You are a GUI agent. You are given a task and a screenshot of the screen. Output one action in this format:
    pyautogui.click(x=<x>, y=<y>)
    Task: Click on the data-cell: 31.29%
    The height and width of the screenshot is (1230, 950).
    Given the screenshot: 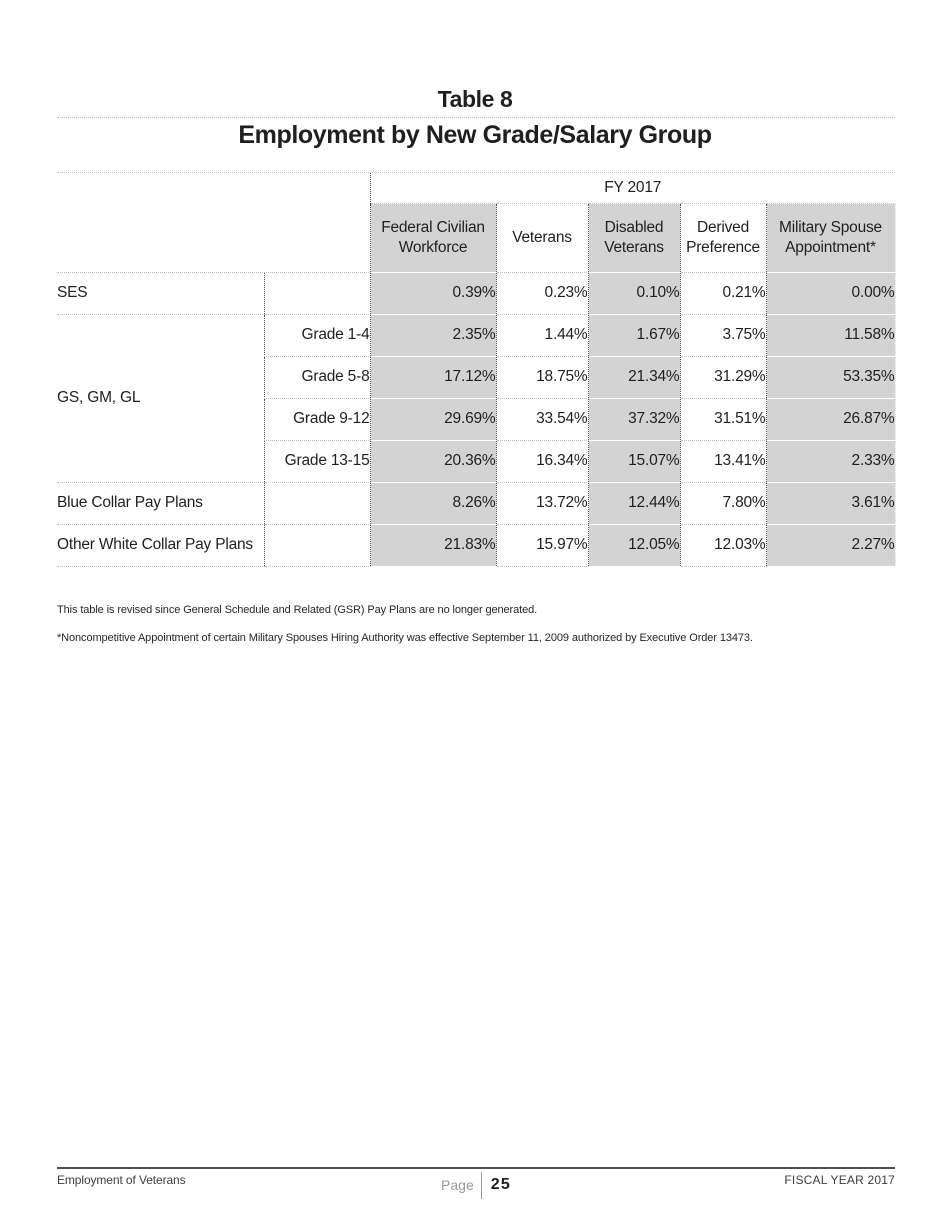 What is the action you would take?
    pyautogui.click(x=722, y=377)
    